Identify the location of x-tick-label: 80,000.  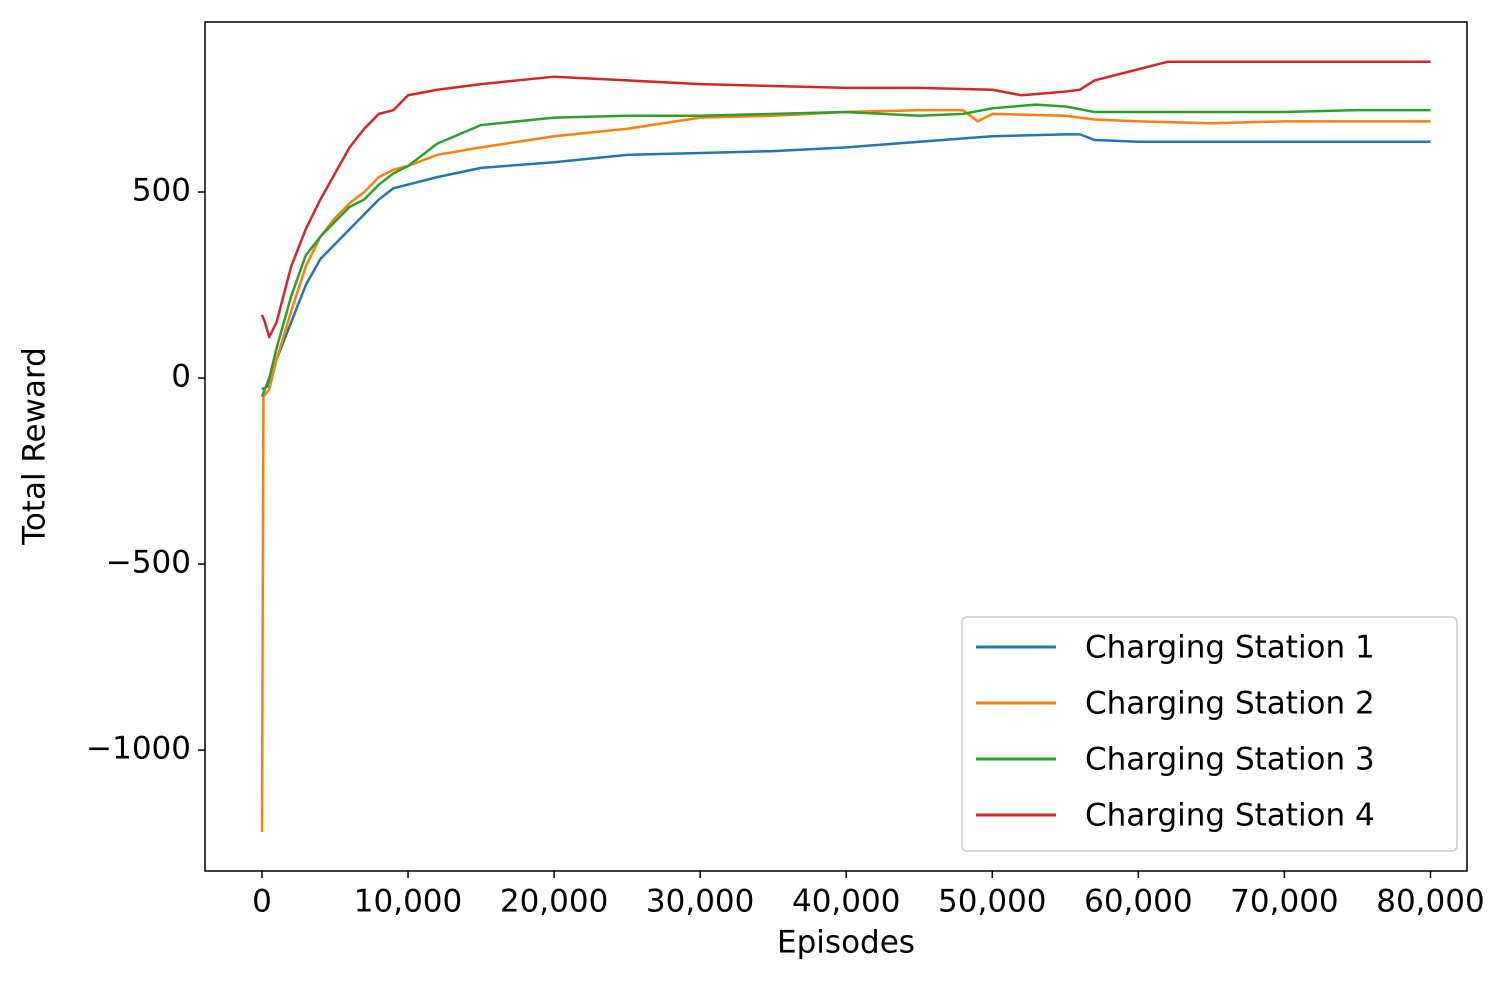
(1430, 902).